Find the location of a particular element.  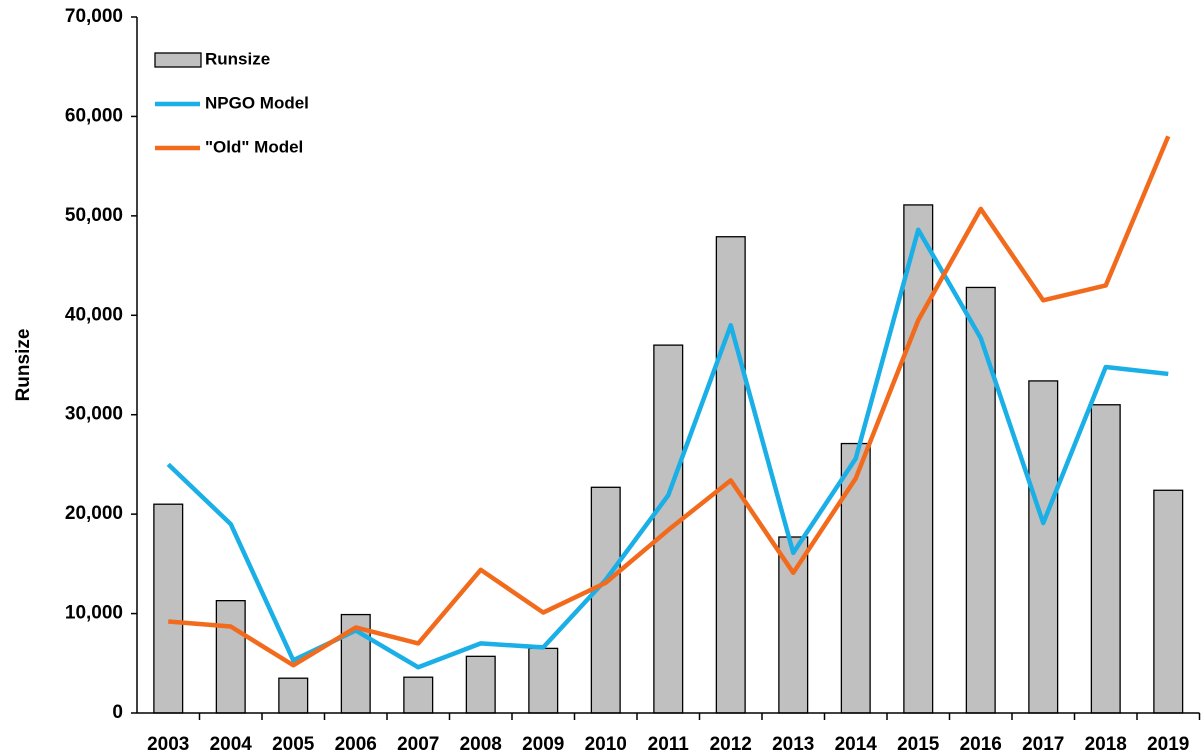

legend-swatch is located at coordinates (178, 60).